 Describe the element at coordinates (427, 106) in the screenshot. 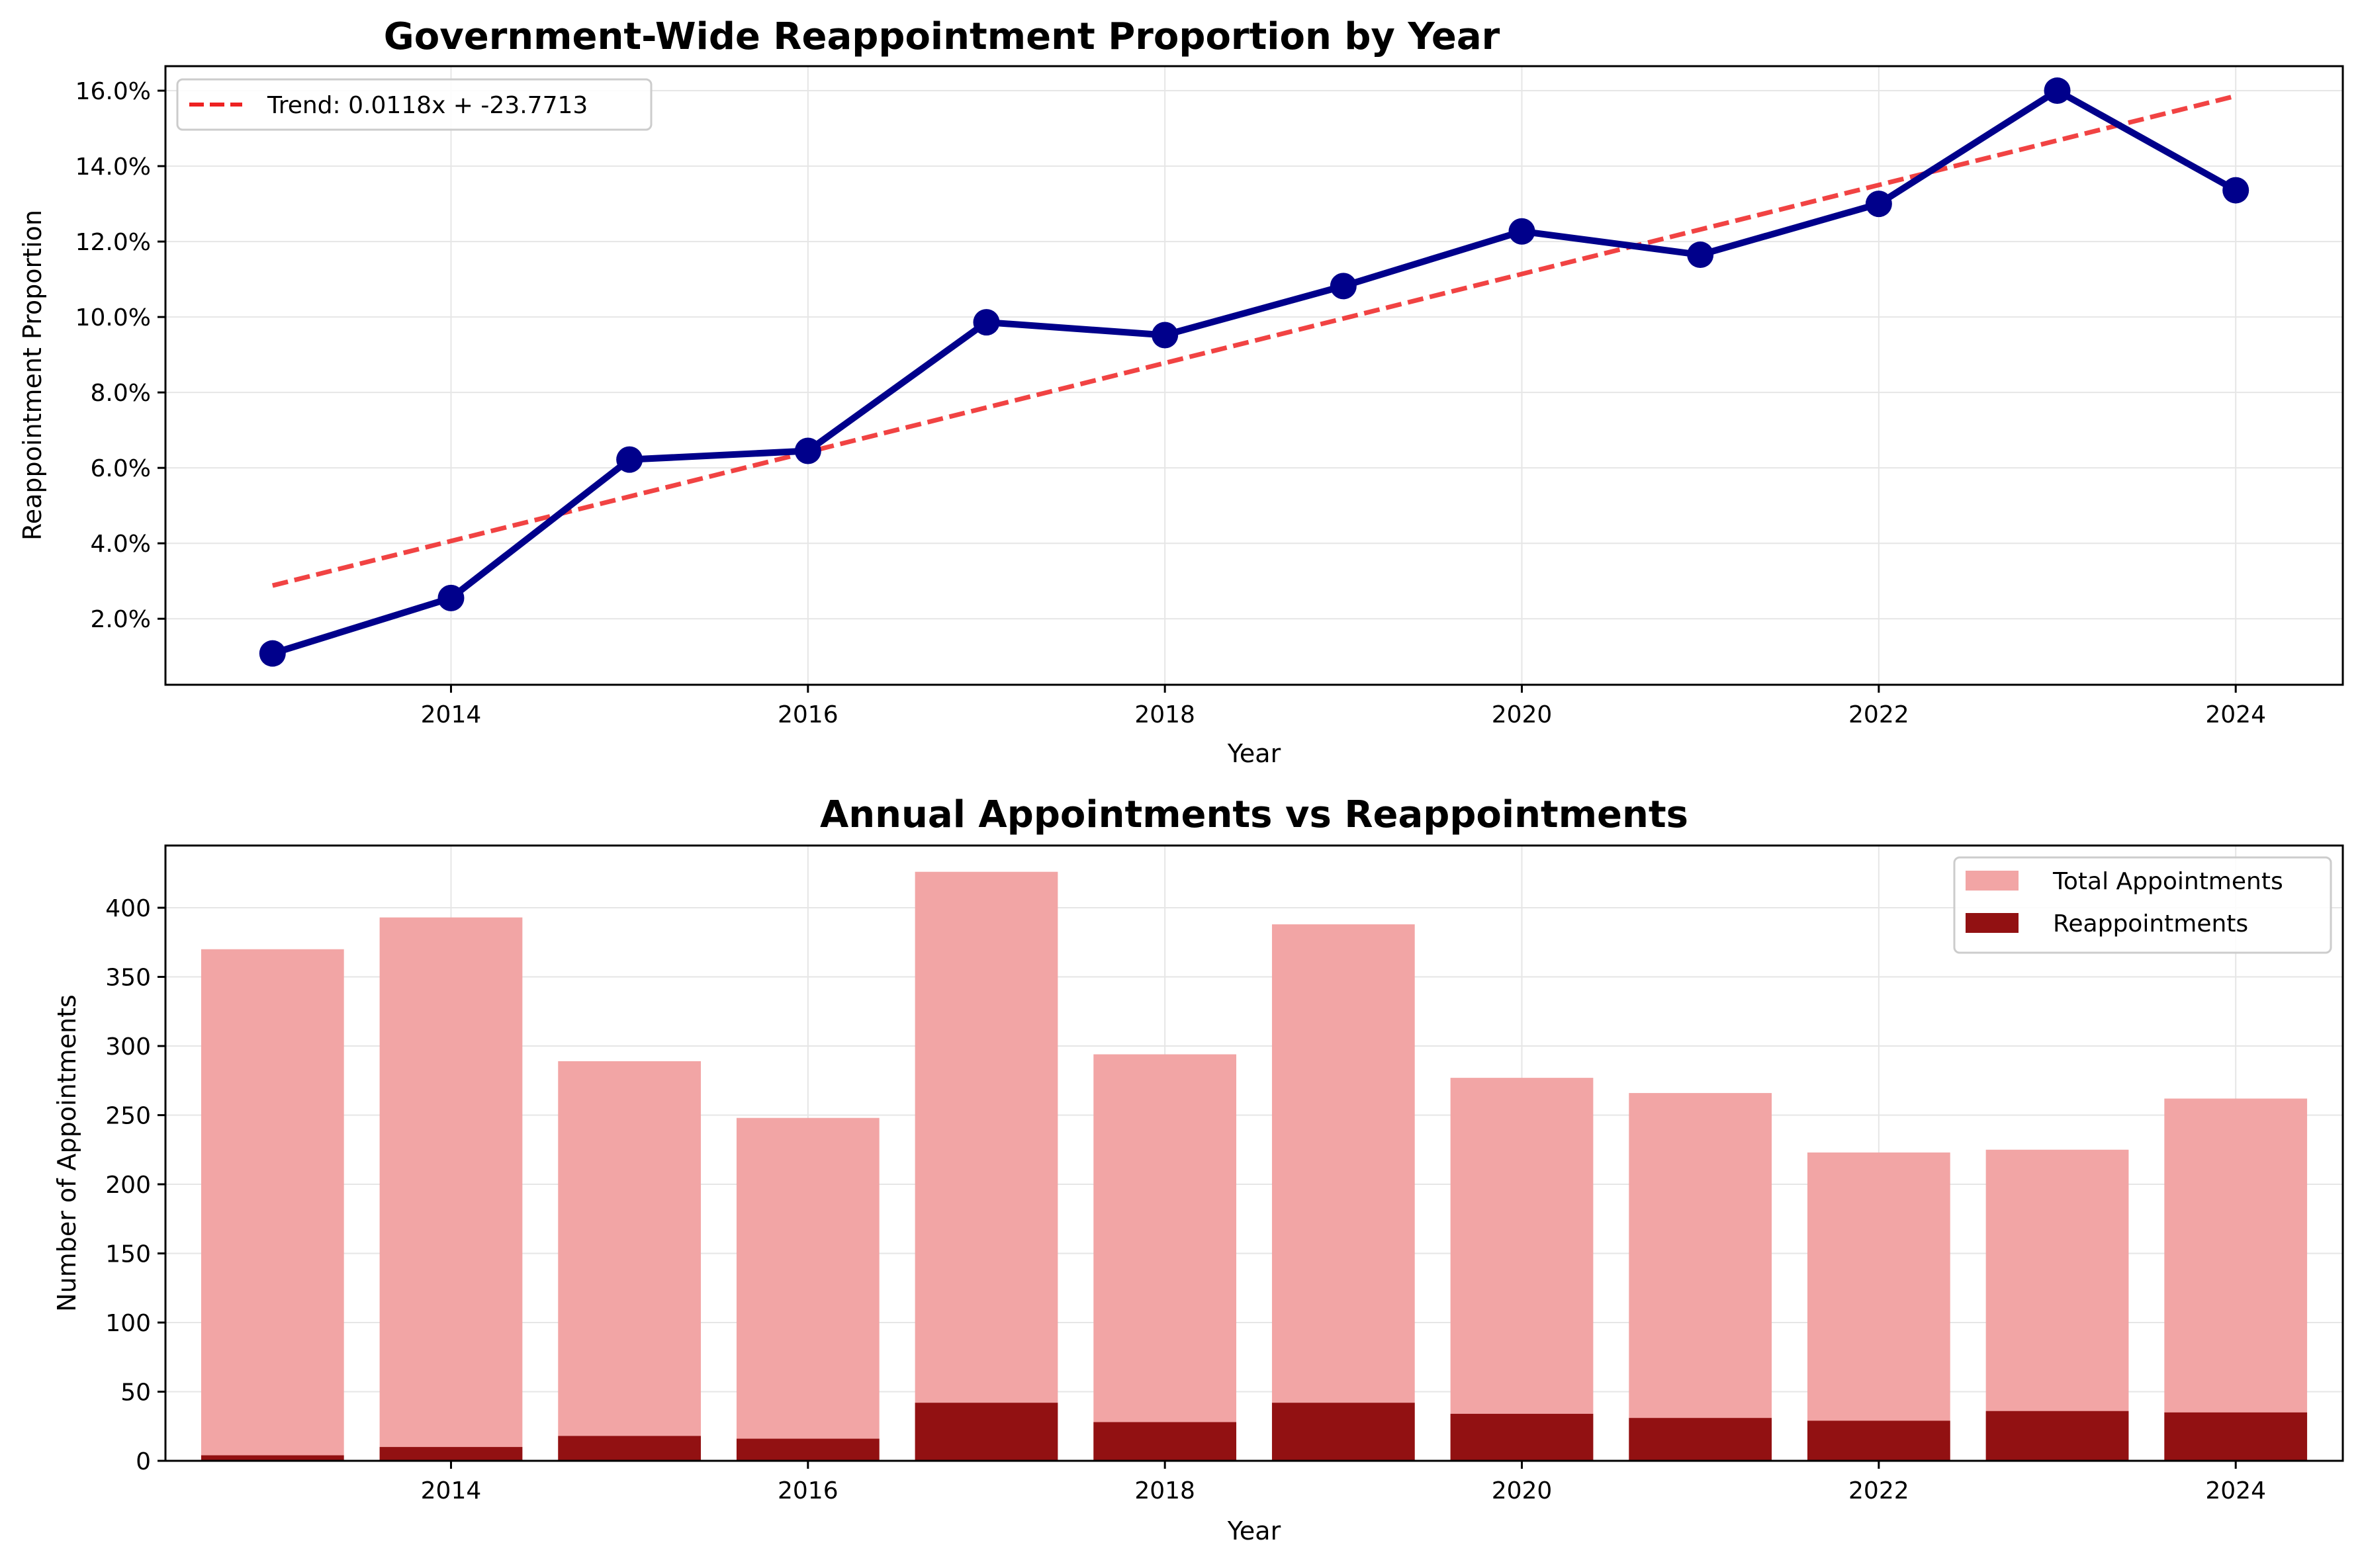

I see `legend-label-trend: Trend: 0.0118x + -23.7713` at that location.